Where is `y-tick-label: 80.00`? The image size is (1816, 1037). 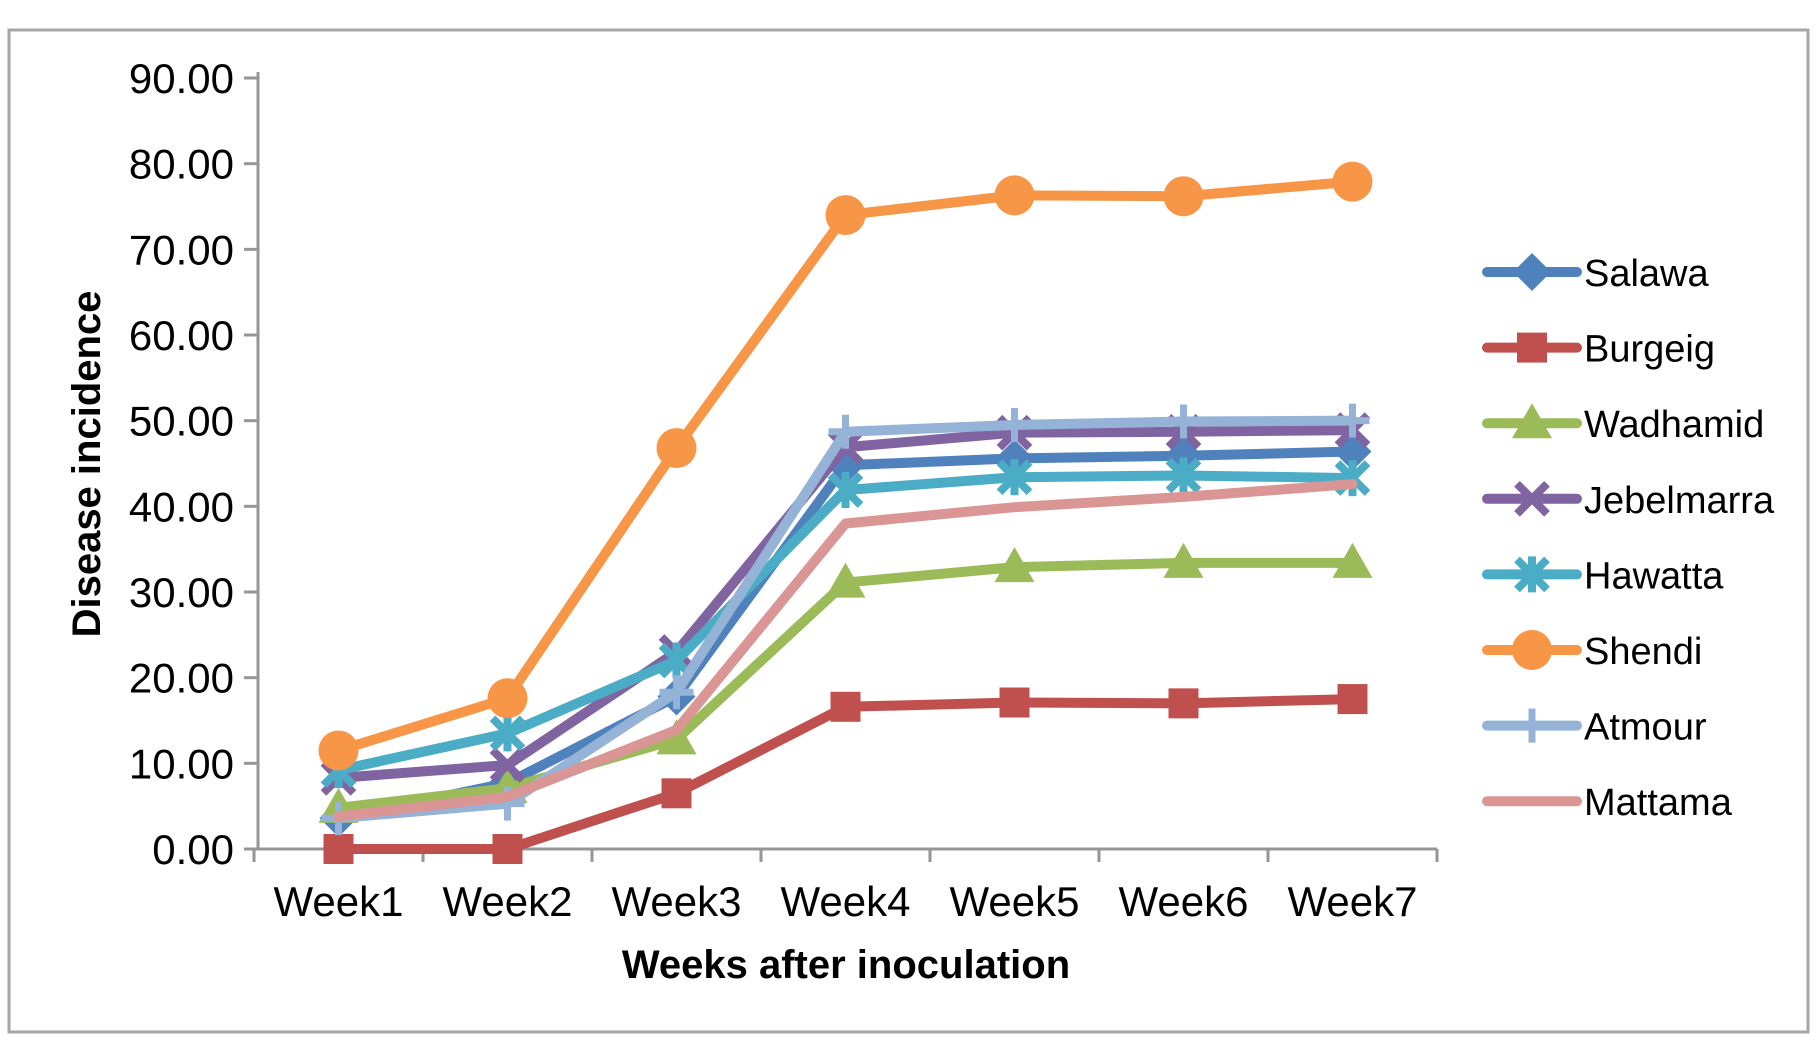
y-tick-label: 80.00 is located at coordinates (181, 164).